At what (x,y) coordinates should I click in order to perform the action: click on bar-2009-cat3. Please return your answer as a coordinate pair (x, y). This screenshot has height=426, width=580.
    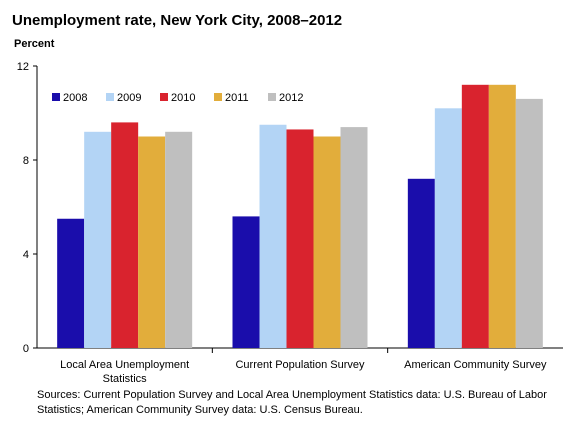
    Looking at the image, I should click on (448, 228).